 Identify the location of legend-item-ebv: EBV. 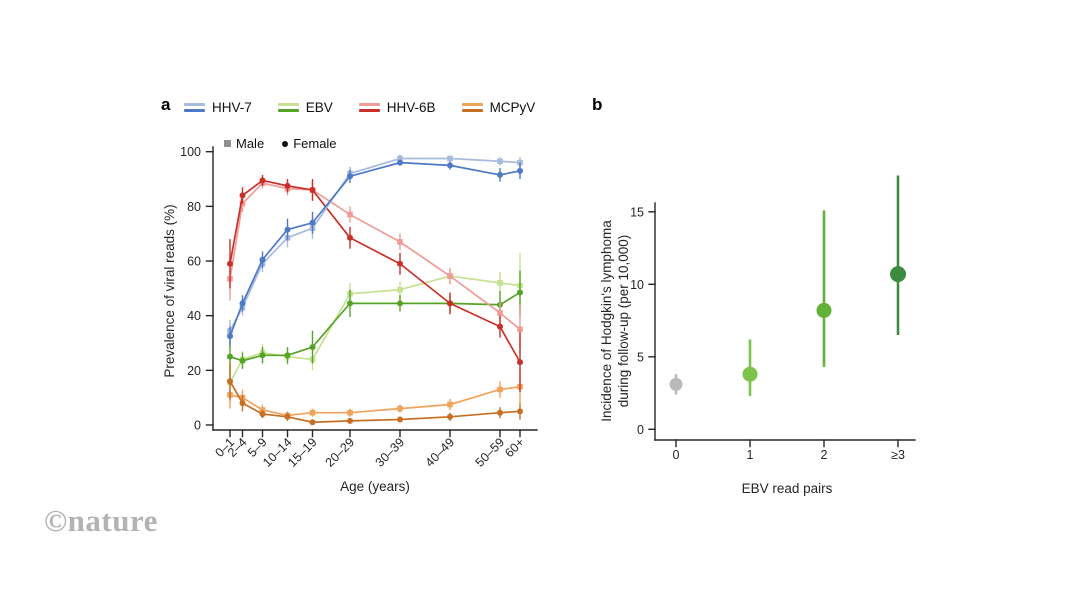
(305, 107).